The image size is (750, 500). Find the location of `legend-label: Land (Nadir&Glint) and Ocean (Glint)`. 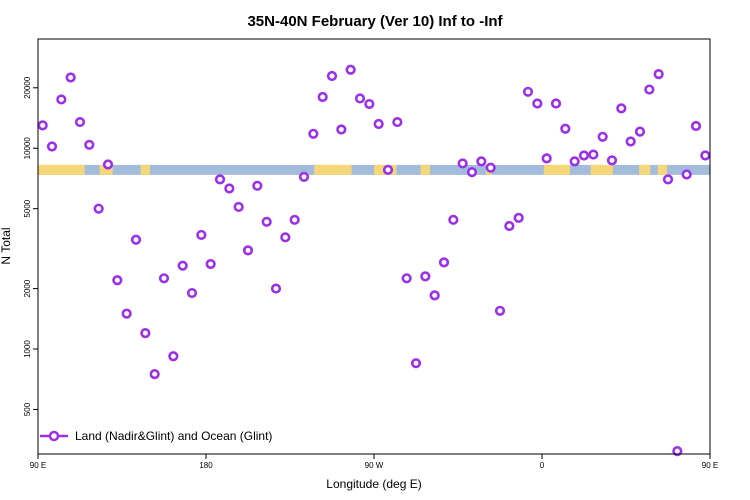

legend-label: Land (Nadir&Glint) and Ocean (Glint) is located at coordinates (173, 436).